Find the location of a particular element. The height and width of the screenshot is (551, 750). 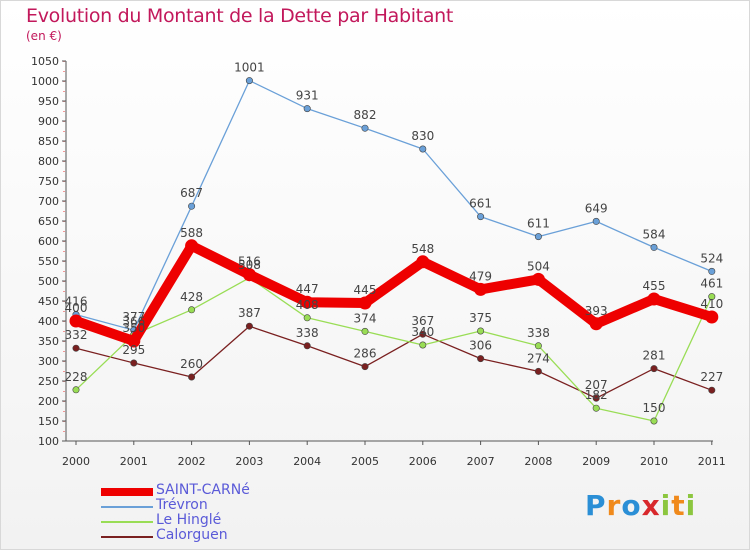

proxiti-logo: Proxiti is located at coordinates (640, 505).